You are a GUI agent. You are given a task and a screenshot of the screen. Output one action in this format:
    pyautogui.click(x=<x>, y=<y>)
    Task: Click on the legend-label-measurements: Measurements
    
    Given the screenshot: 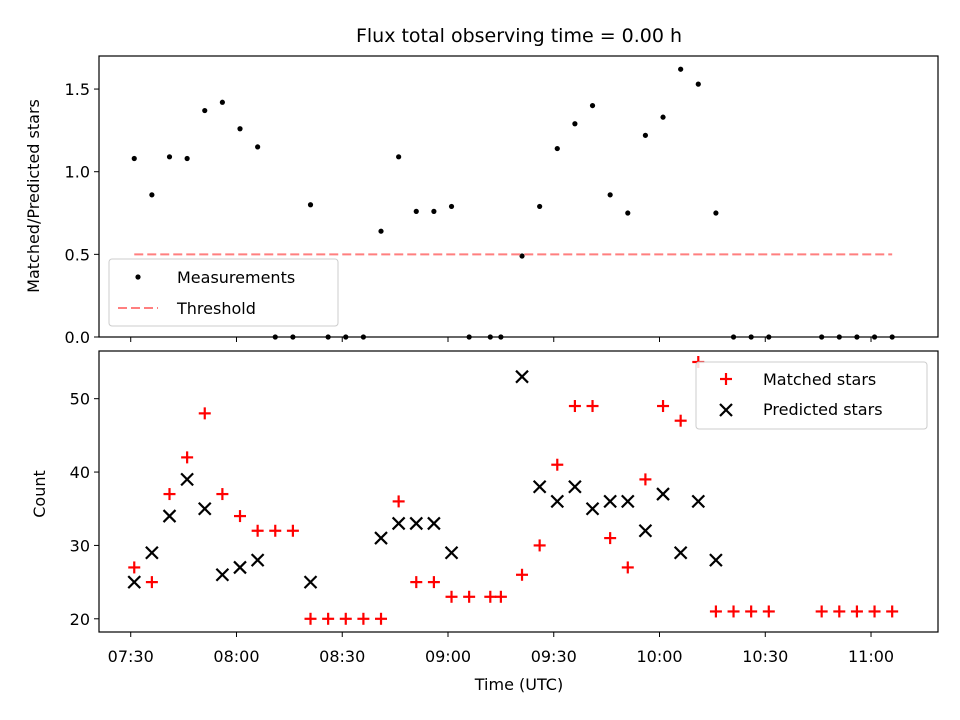 What is the action you would take?
    pyautogui.click(x=236, y=277)
    